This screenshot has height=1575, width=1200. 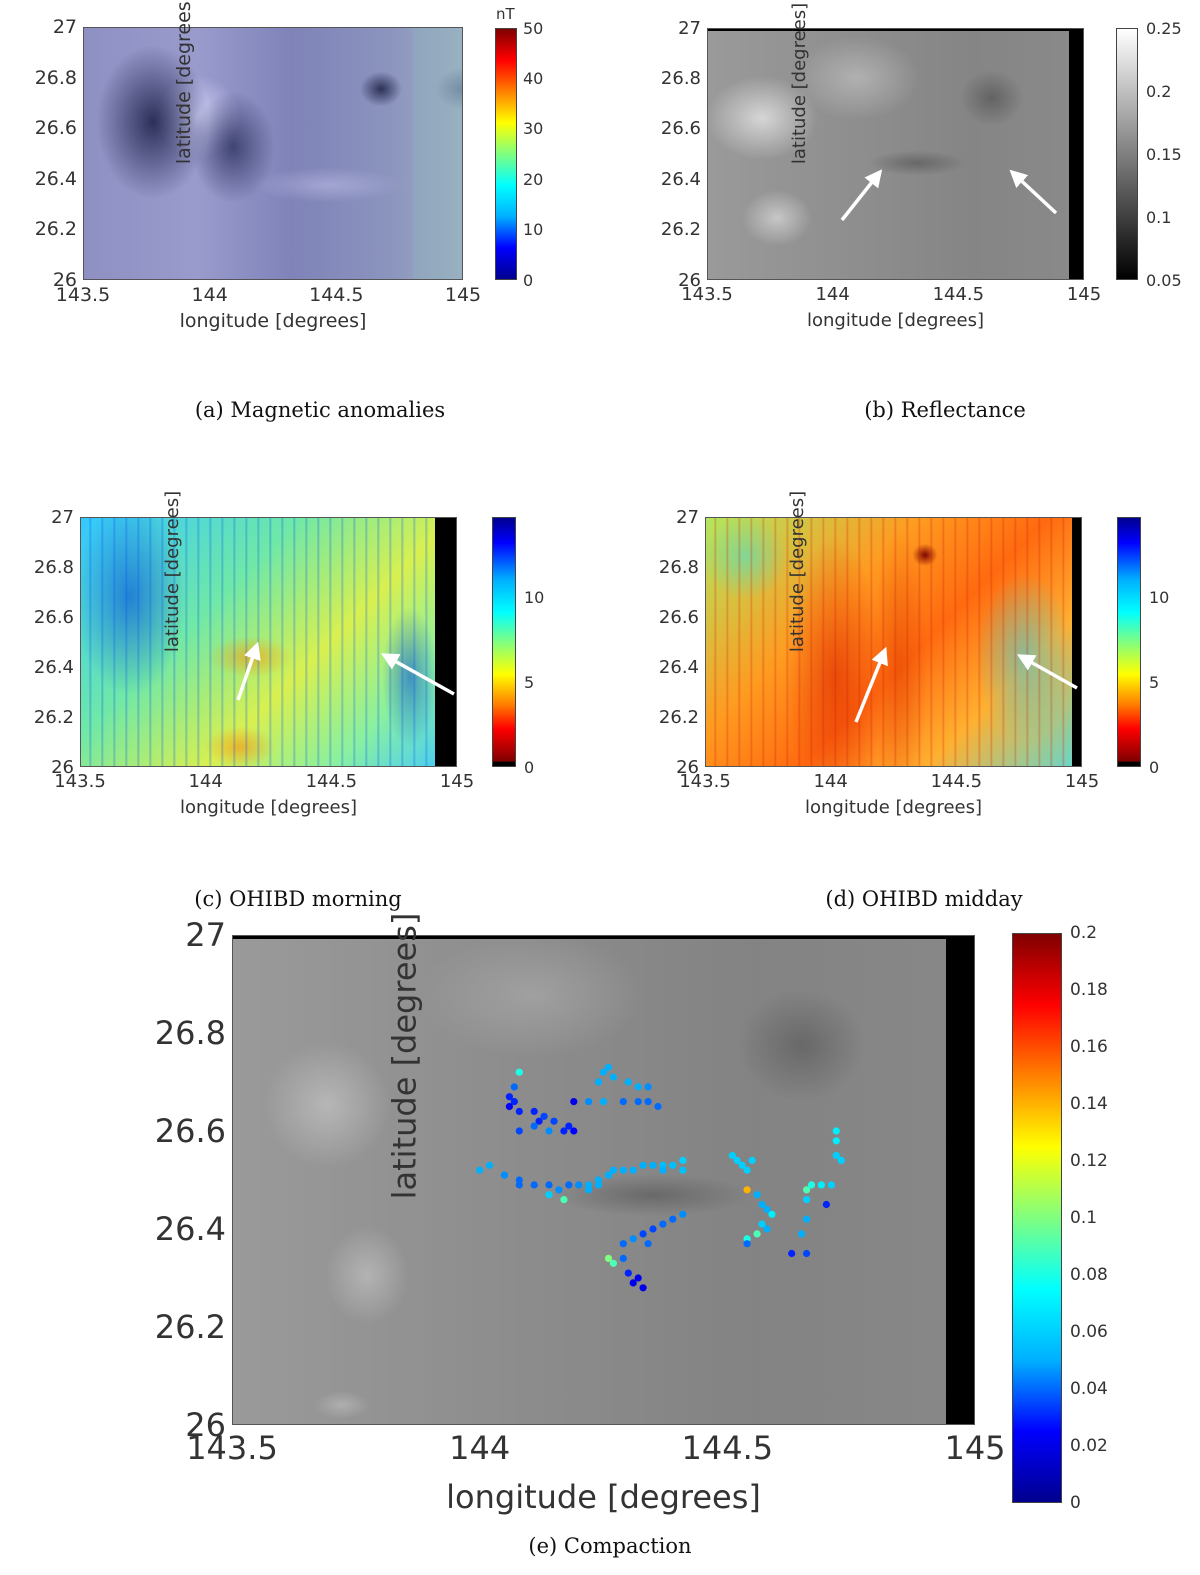 I want to click on panel-e-colorbar, so click(x=1037, y=1218).